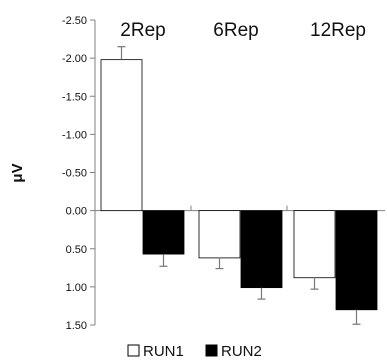 This screenshot has width=387, height=363. Describe the element at coordinates (121, 135) in the screenshot. I see `bar-run1-2rep` at that location.